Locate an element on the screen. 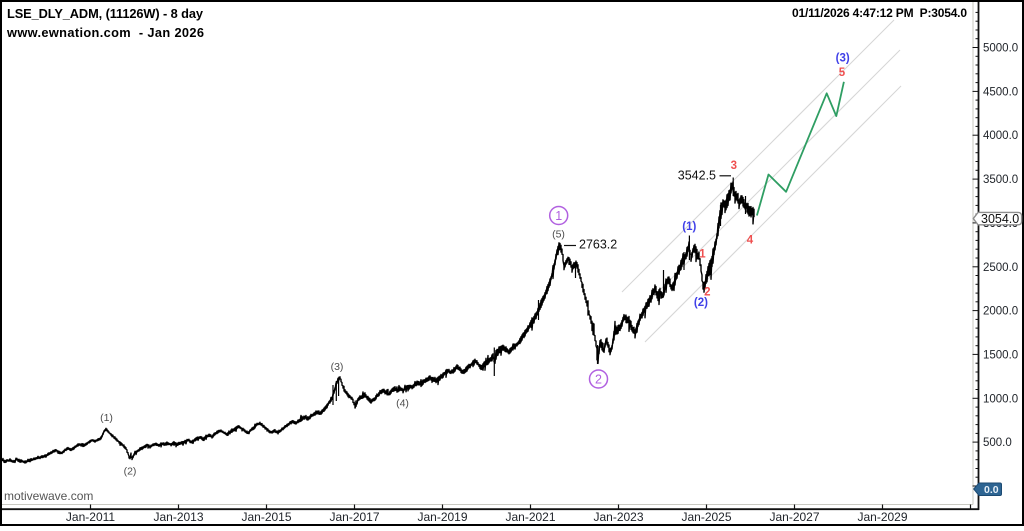  svg-text: 2763.2 is located at coordinates (598, 245).